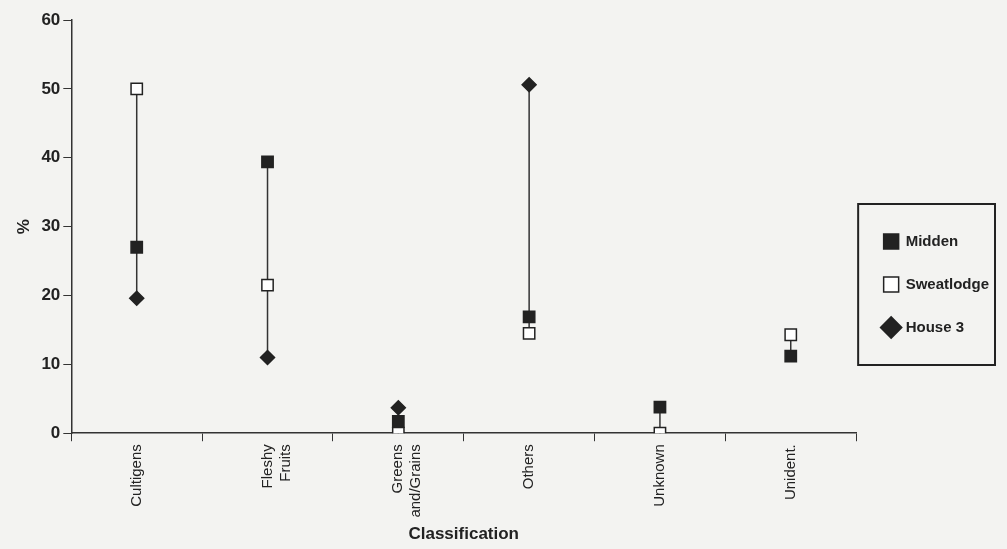 The image size is (1007, 549). Describe the element at coordinates (406, 481) in the screenshot. I see `x-tick-label: Greens and/Grains` at that location.